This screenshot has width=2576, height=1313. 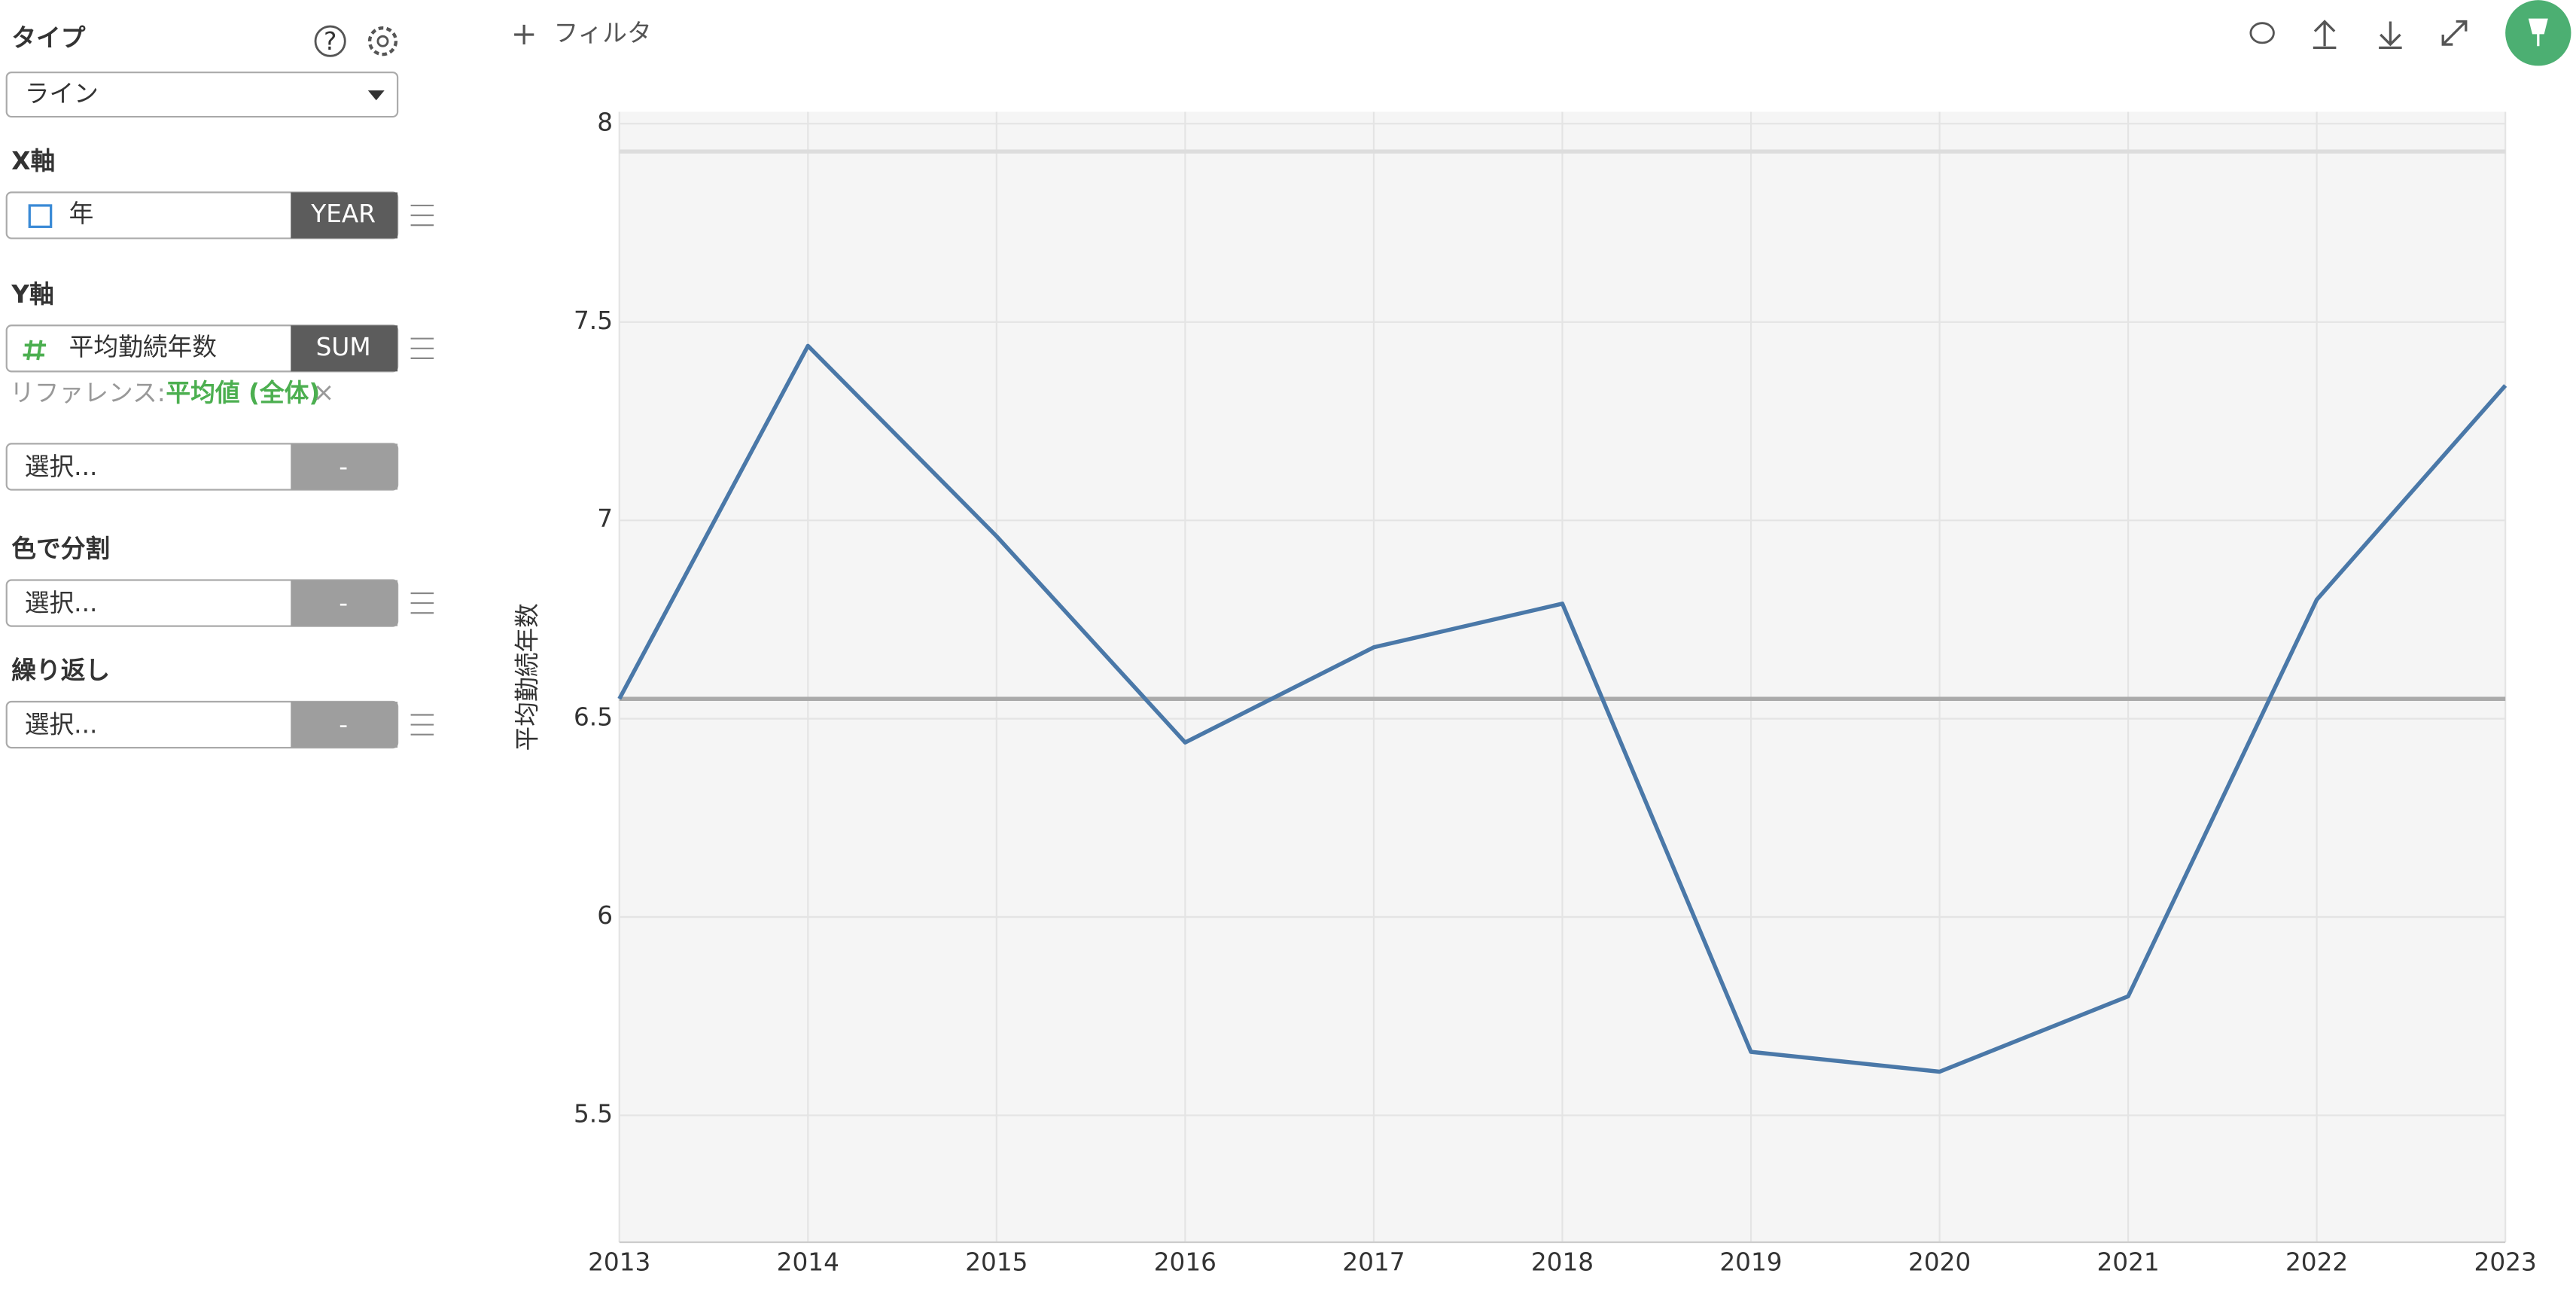 I want to click on x-tick-label: 2023, so click(x=2505, y=1262).